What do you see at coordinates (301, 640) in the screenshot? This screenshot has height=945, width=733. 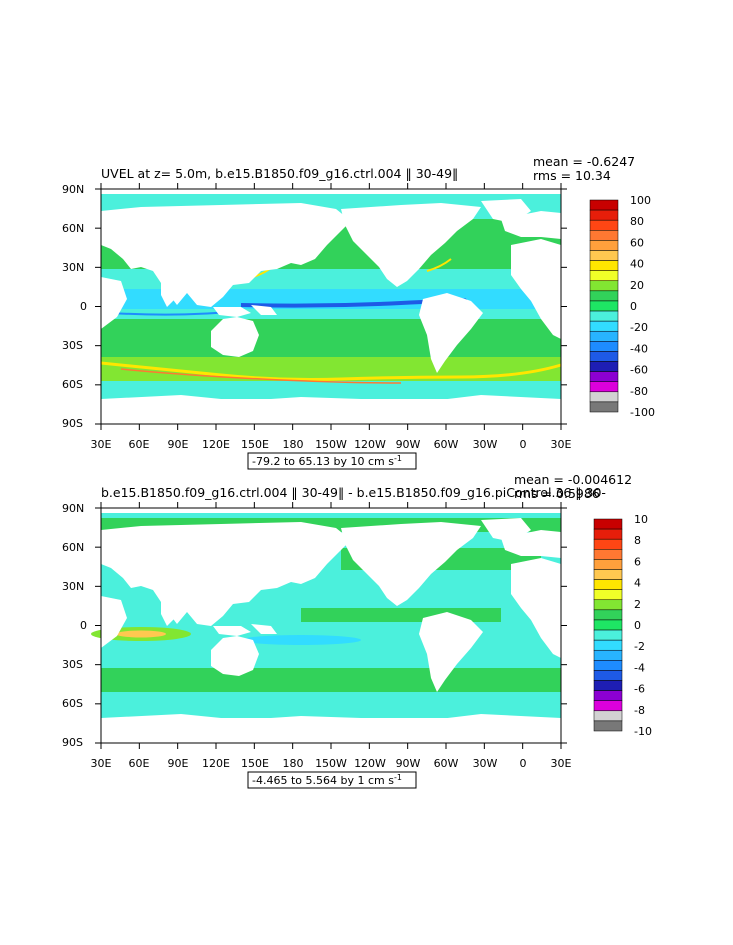 I see `anomaly-patch` at bounding box center [301, 640].